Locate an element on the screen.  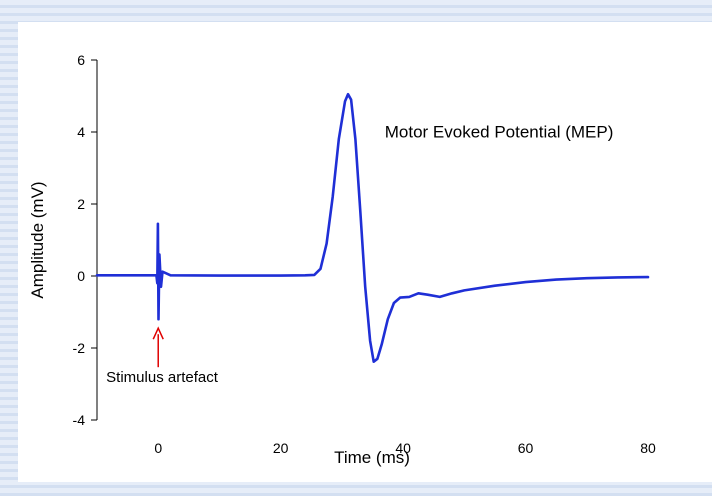
x-tick-label: 20 is located at coordinates (281, 448).